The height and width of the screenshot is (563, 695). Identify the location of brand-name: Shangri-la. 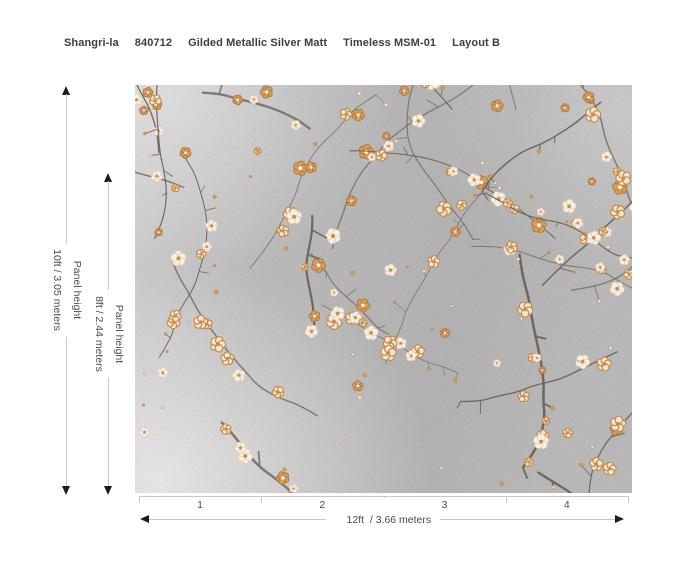
(91, 43).